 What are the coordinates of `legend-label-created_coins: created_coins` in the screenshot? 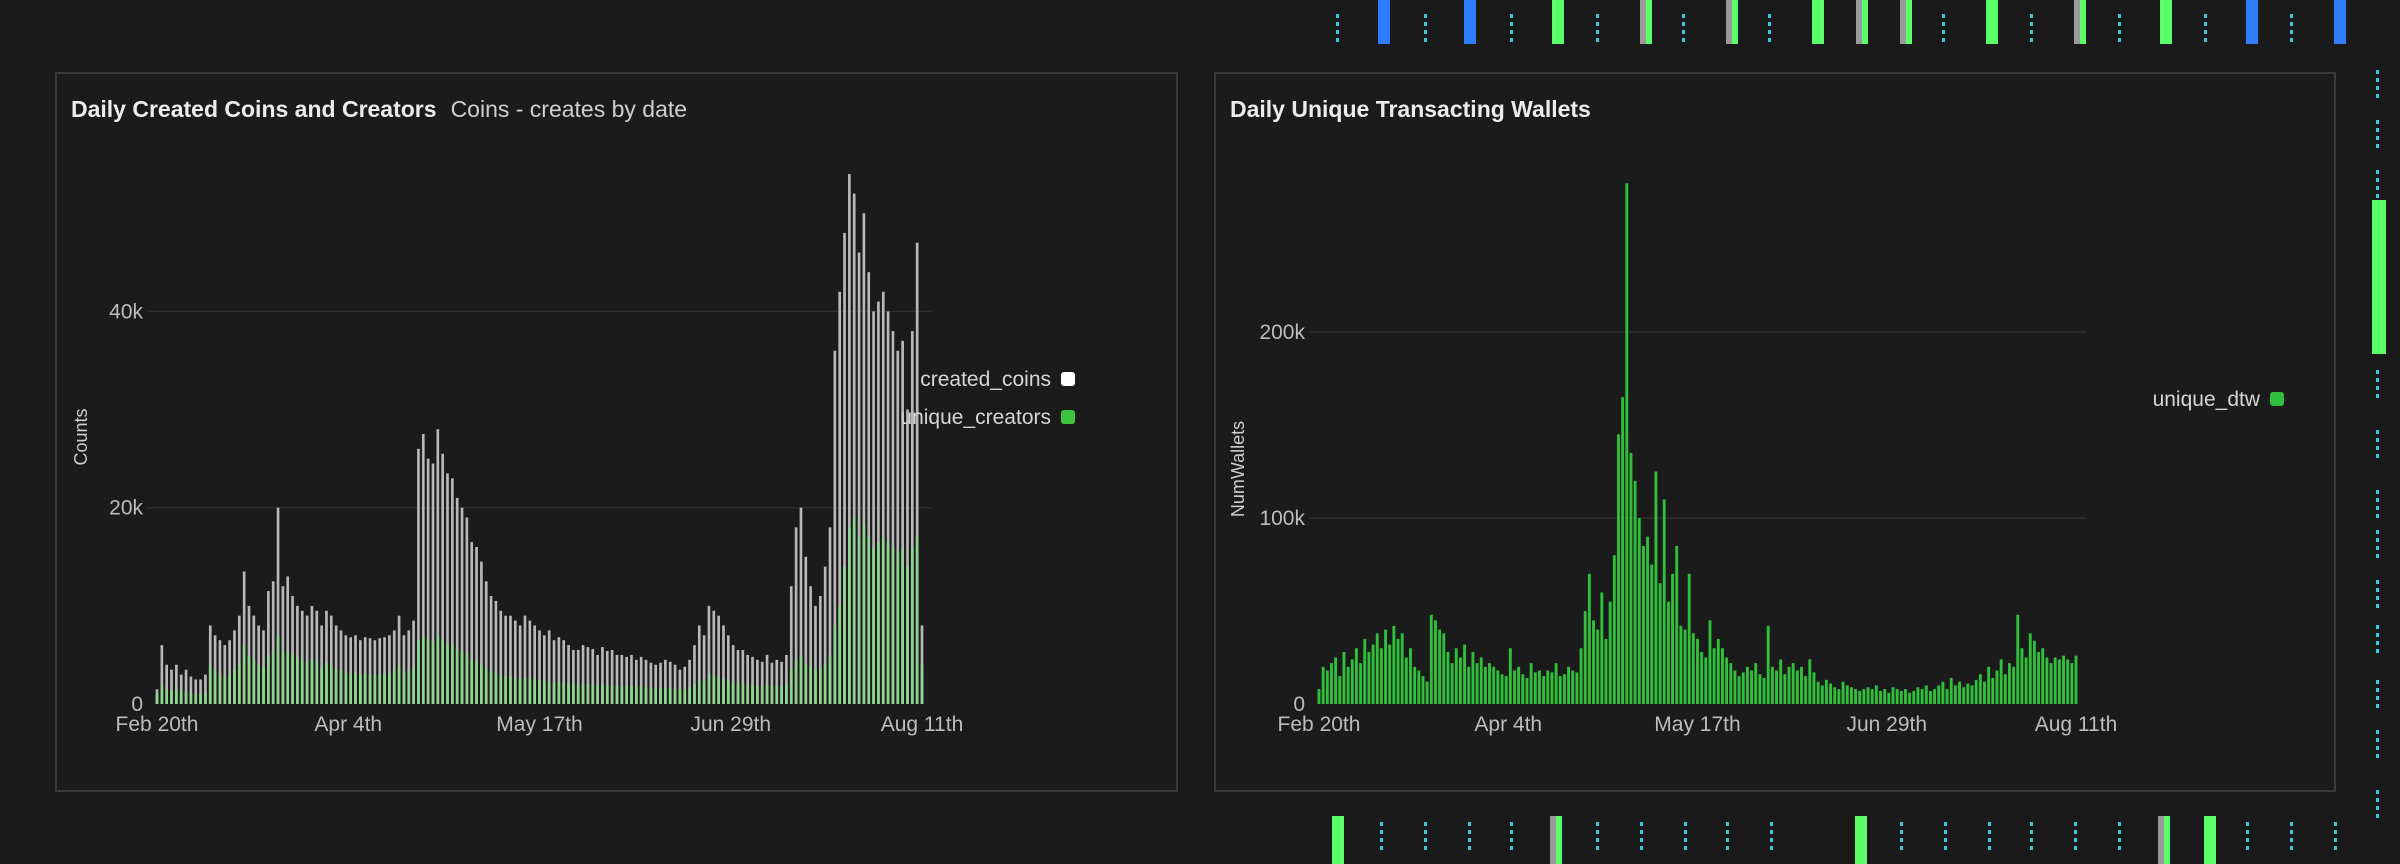 It's located at (985, 379).